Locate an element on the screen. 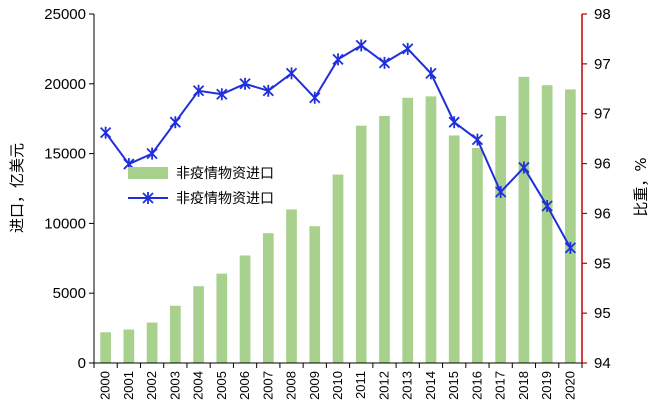  line-point-2005 is located at coordinates (222, 94).